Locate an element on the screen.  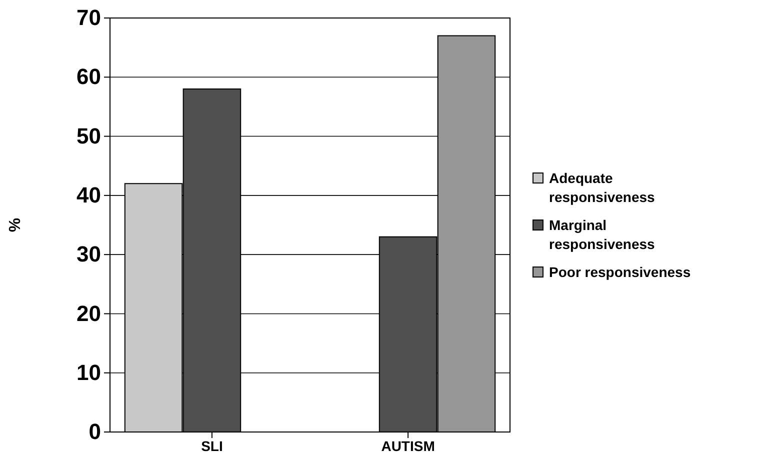
y-tick-label: 0 is located at coordinates (94, 431).